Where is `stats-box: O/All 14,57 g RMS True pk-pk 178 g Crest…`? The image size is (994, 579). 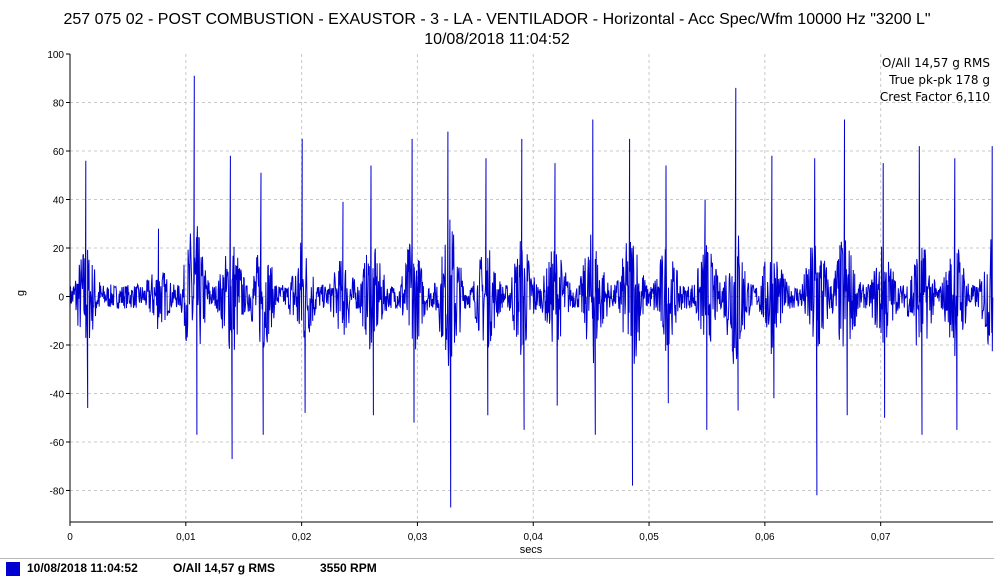
stats-box: O/All 14,57 g RMS True pk-pk 178 g Crest… is located at coordinates (935, 80).